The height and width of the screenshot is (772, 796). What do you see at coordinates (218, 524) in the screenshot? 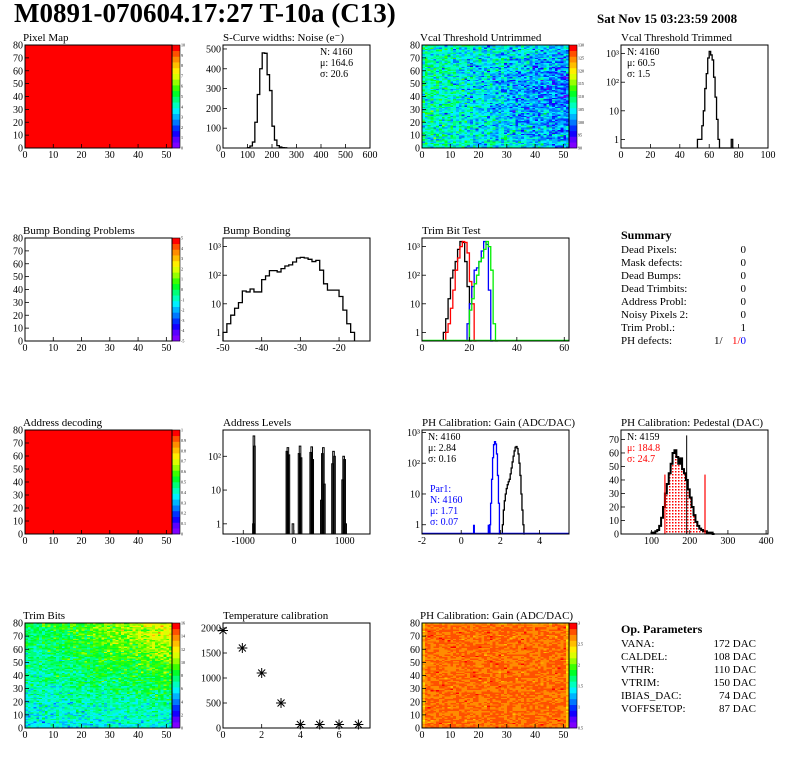
I see `y-tick-label: 1` at bounding box center [218, 524].